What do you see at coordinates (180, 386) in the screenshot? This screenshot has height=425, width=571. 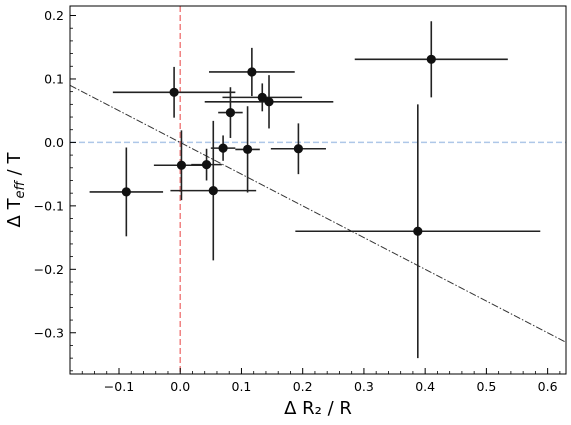 I see `x-tick-label: 0.0` at bounding box center [180, 386].